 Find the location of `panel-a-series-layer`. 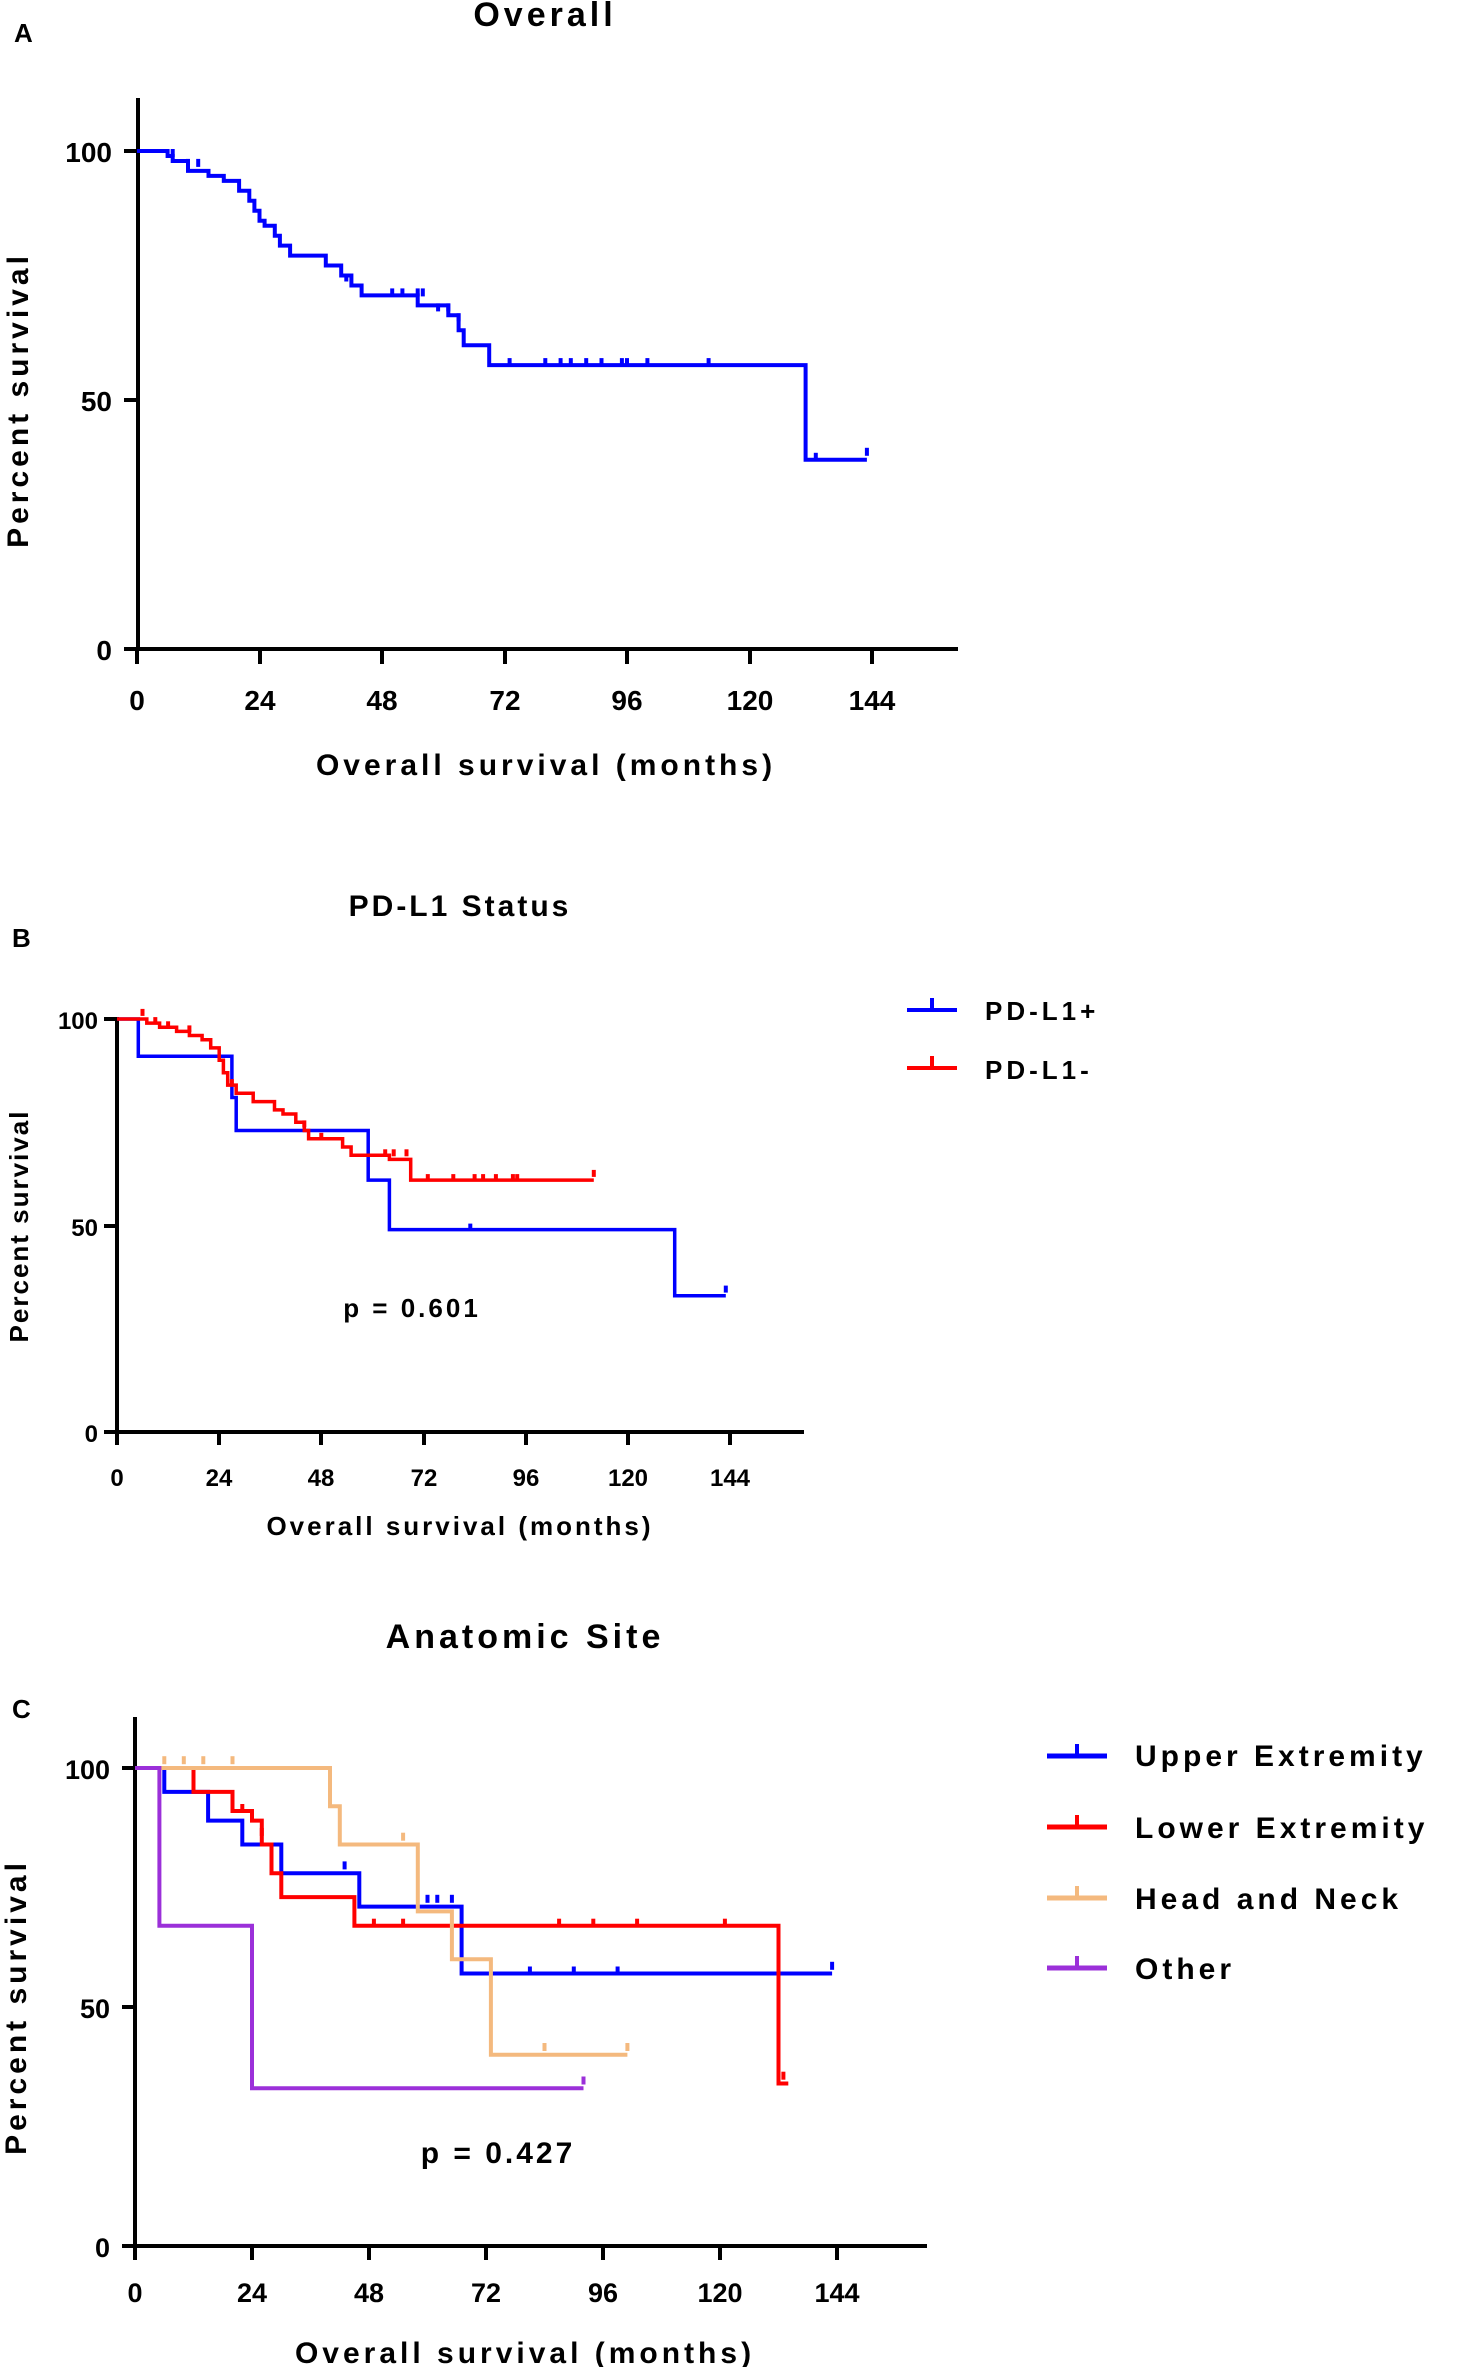

panel-a-series-layer is located at coordinates (503, 305).